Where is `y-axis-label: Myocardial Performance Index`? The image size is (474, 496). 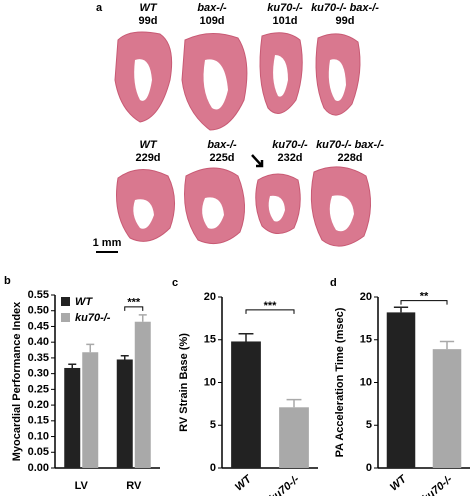
y-axis-label: Myocardial Performance Index is located at coordinates (17, 381).